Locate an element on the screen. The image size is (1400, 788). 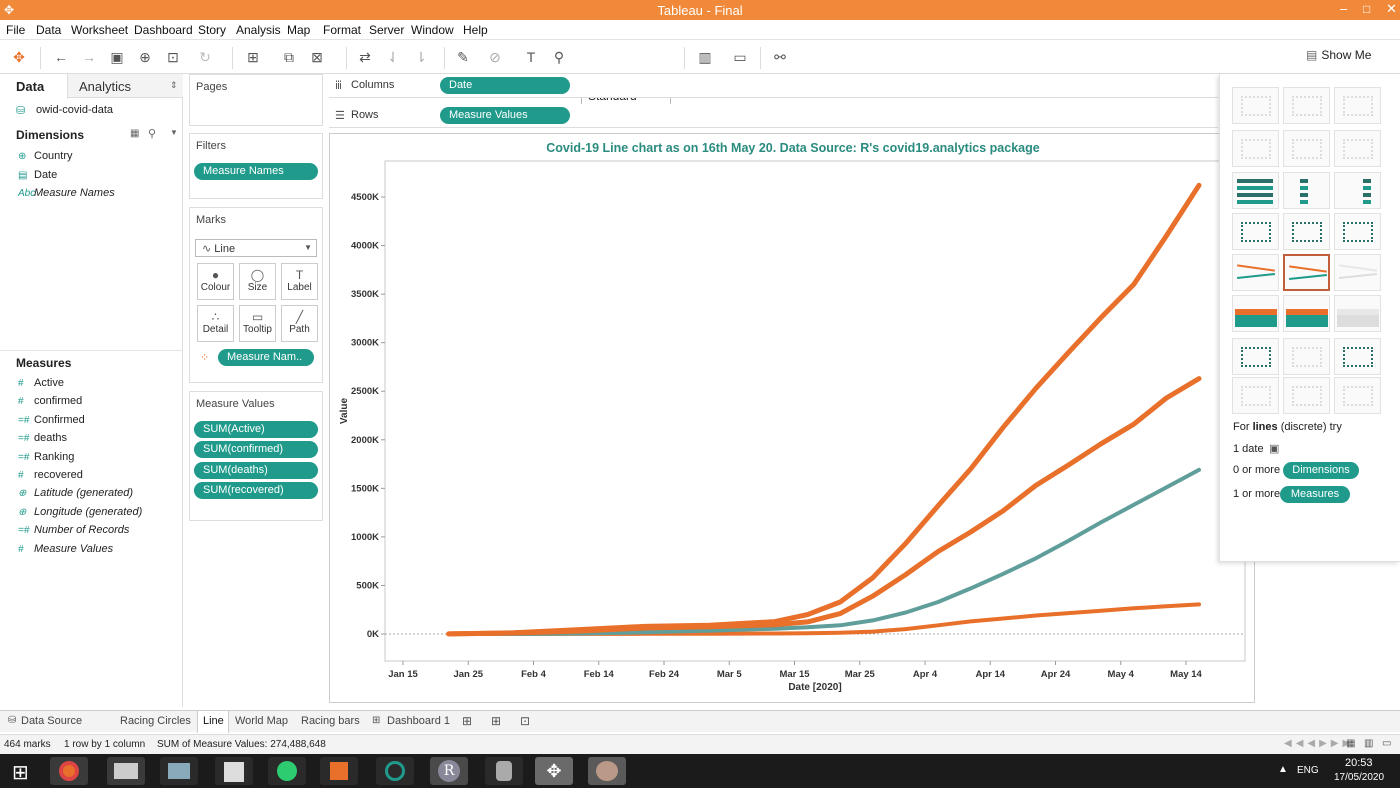
share-icon: ⚯ is located at coordinates (780, 57).